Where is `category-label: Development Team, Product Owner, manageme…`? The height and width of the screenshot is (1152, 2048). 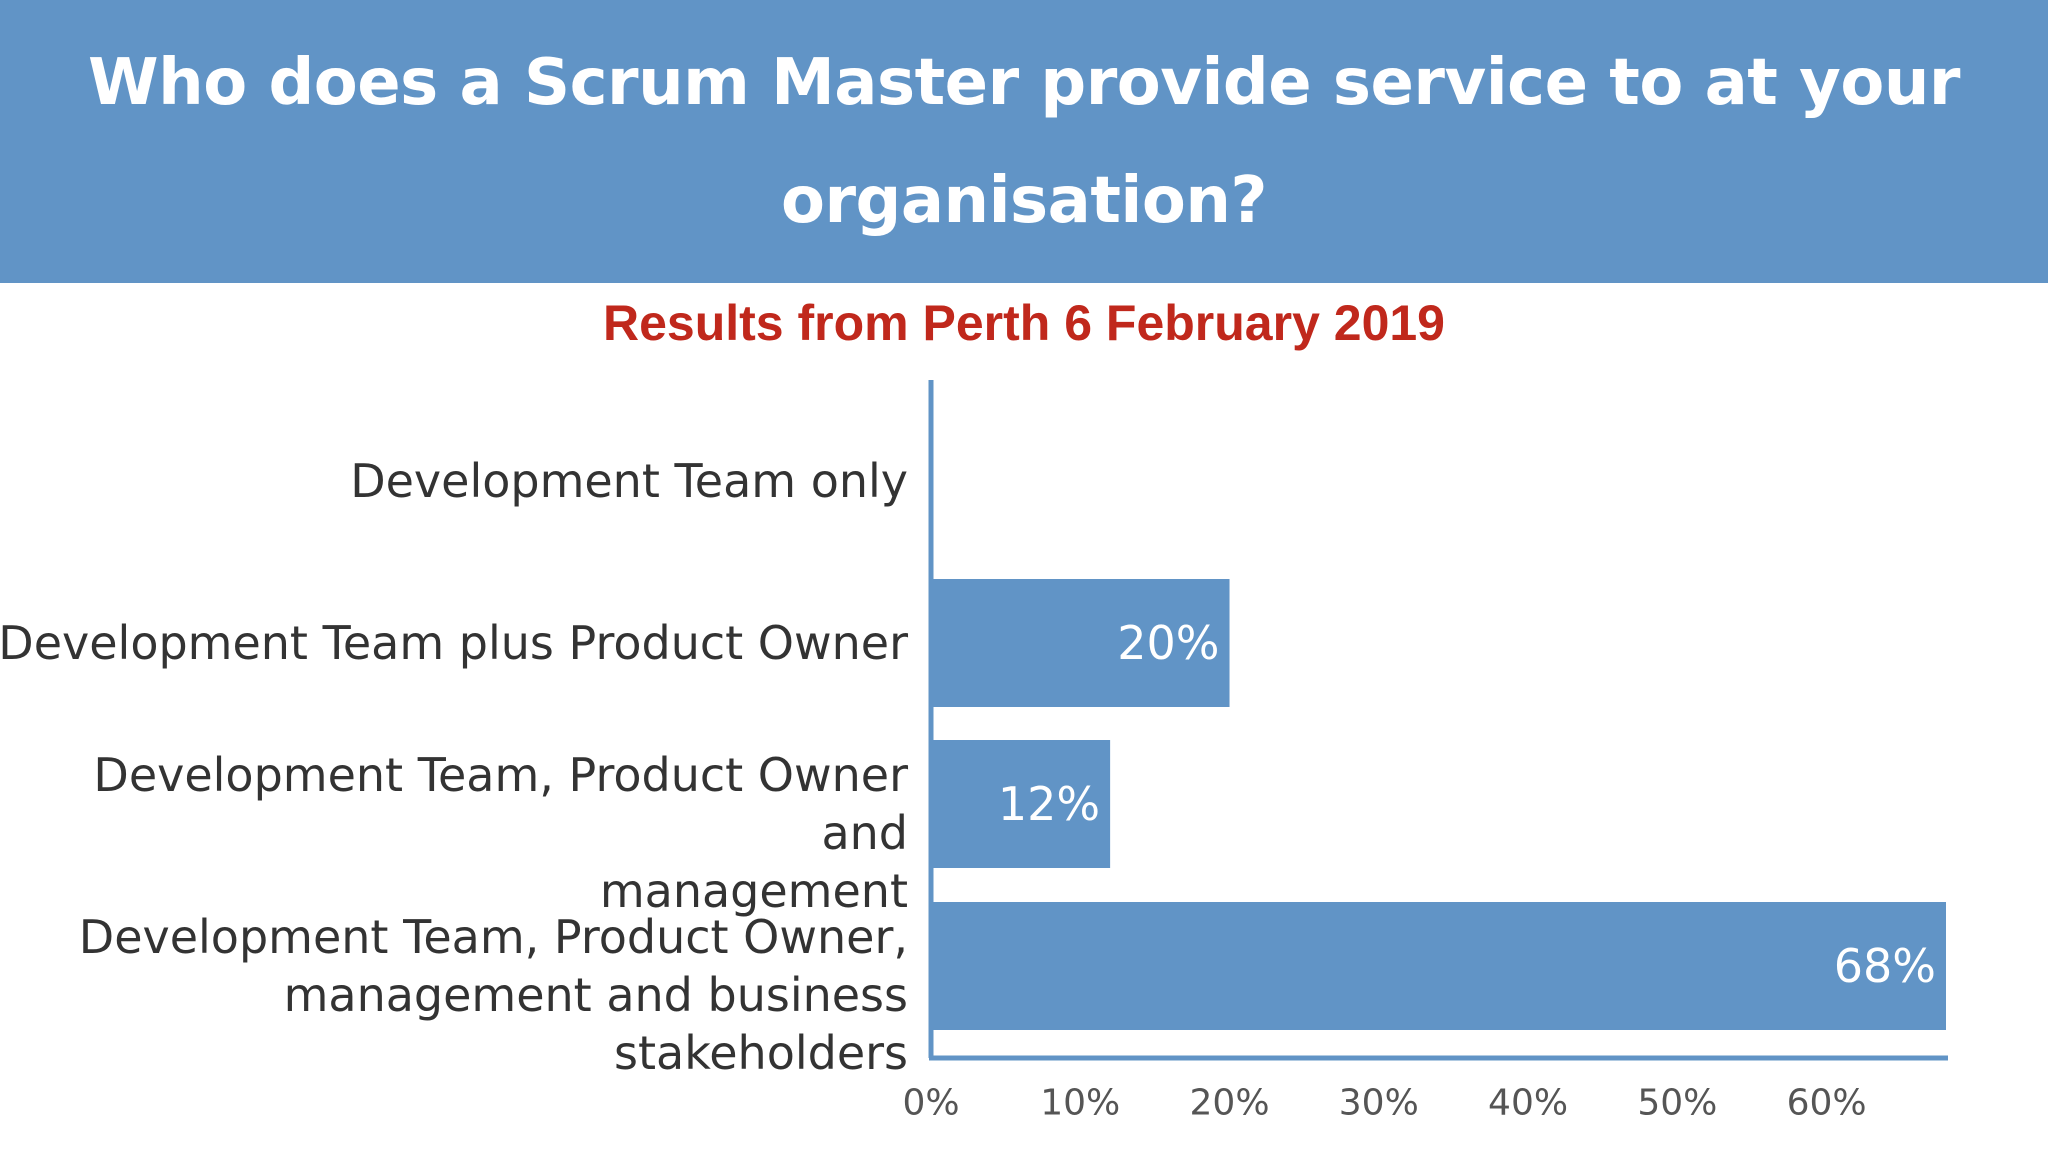
category-label: Development Team, Product Owner, manageme… is located at coordinates (454, 995).